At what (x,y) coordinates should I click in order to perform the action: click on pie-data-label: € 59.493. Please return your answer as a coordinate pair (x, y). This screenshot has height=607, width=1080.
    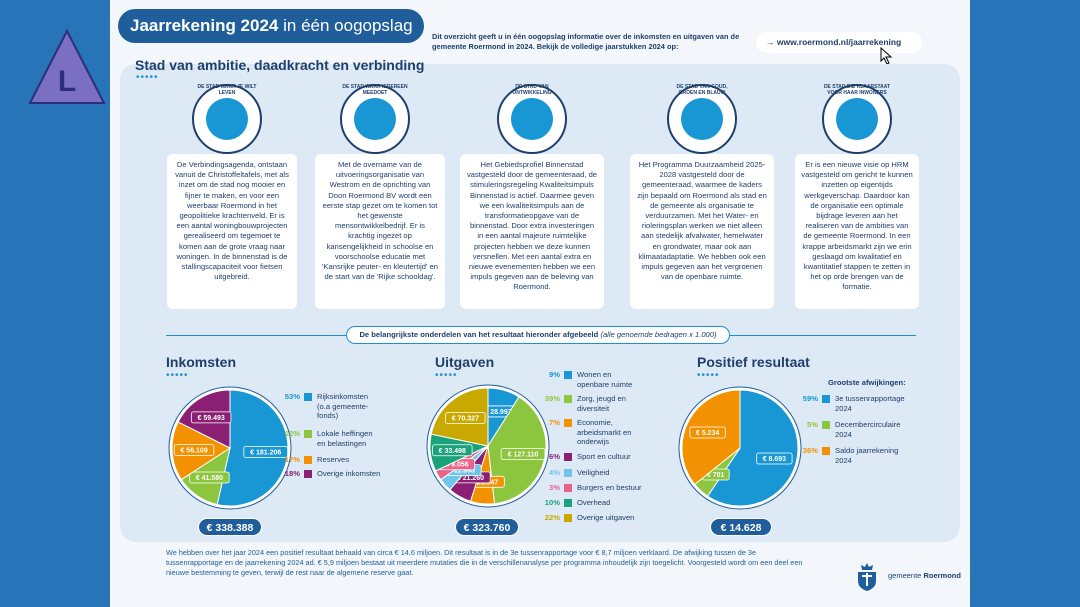
    Looking at the image, I should click on (211, 417).